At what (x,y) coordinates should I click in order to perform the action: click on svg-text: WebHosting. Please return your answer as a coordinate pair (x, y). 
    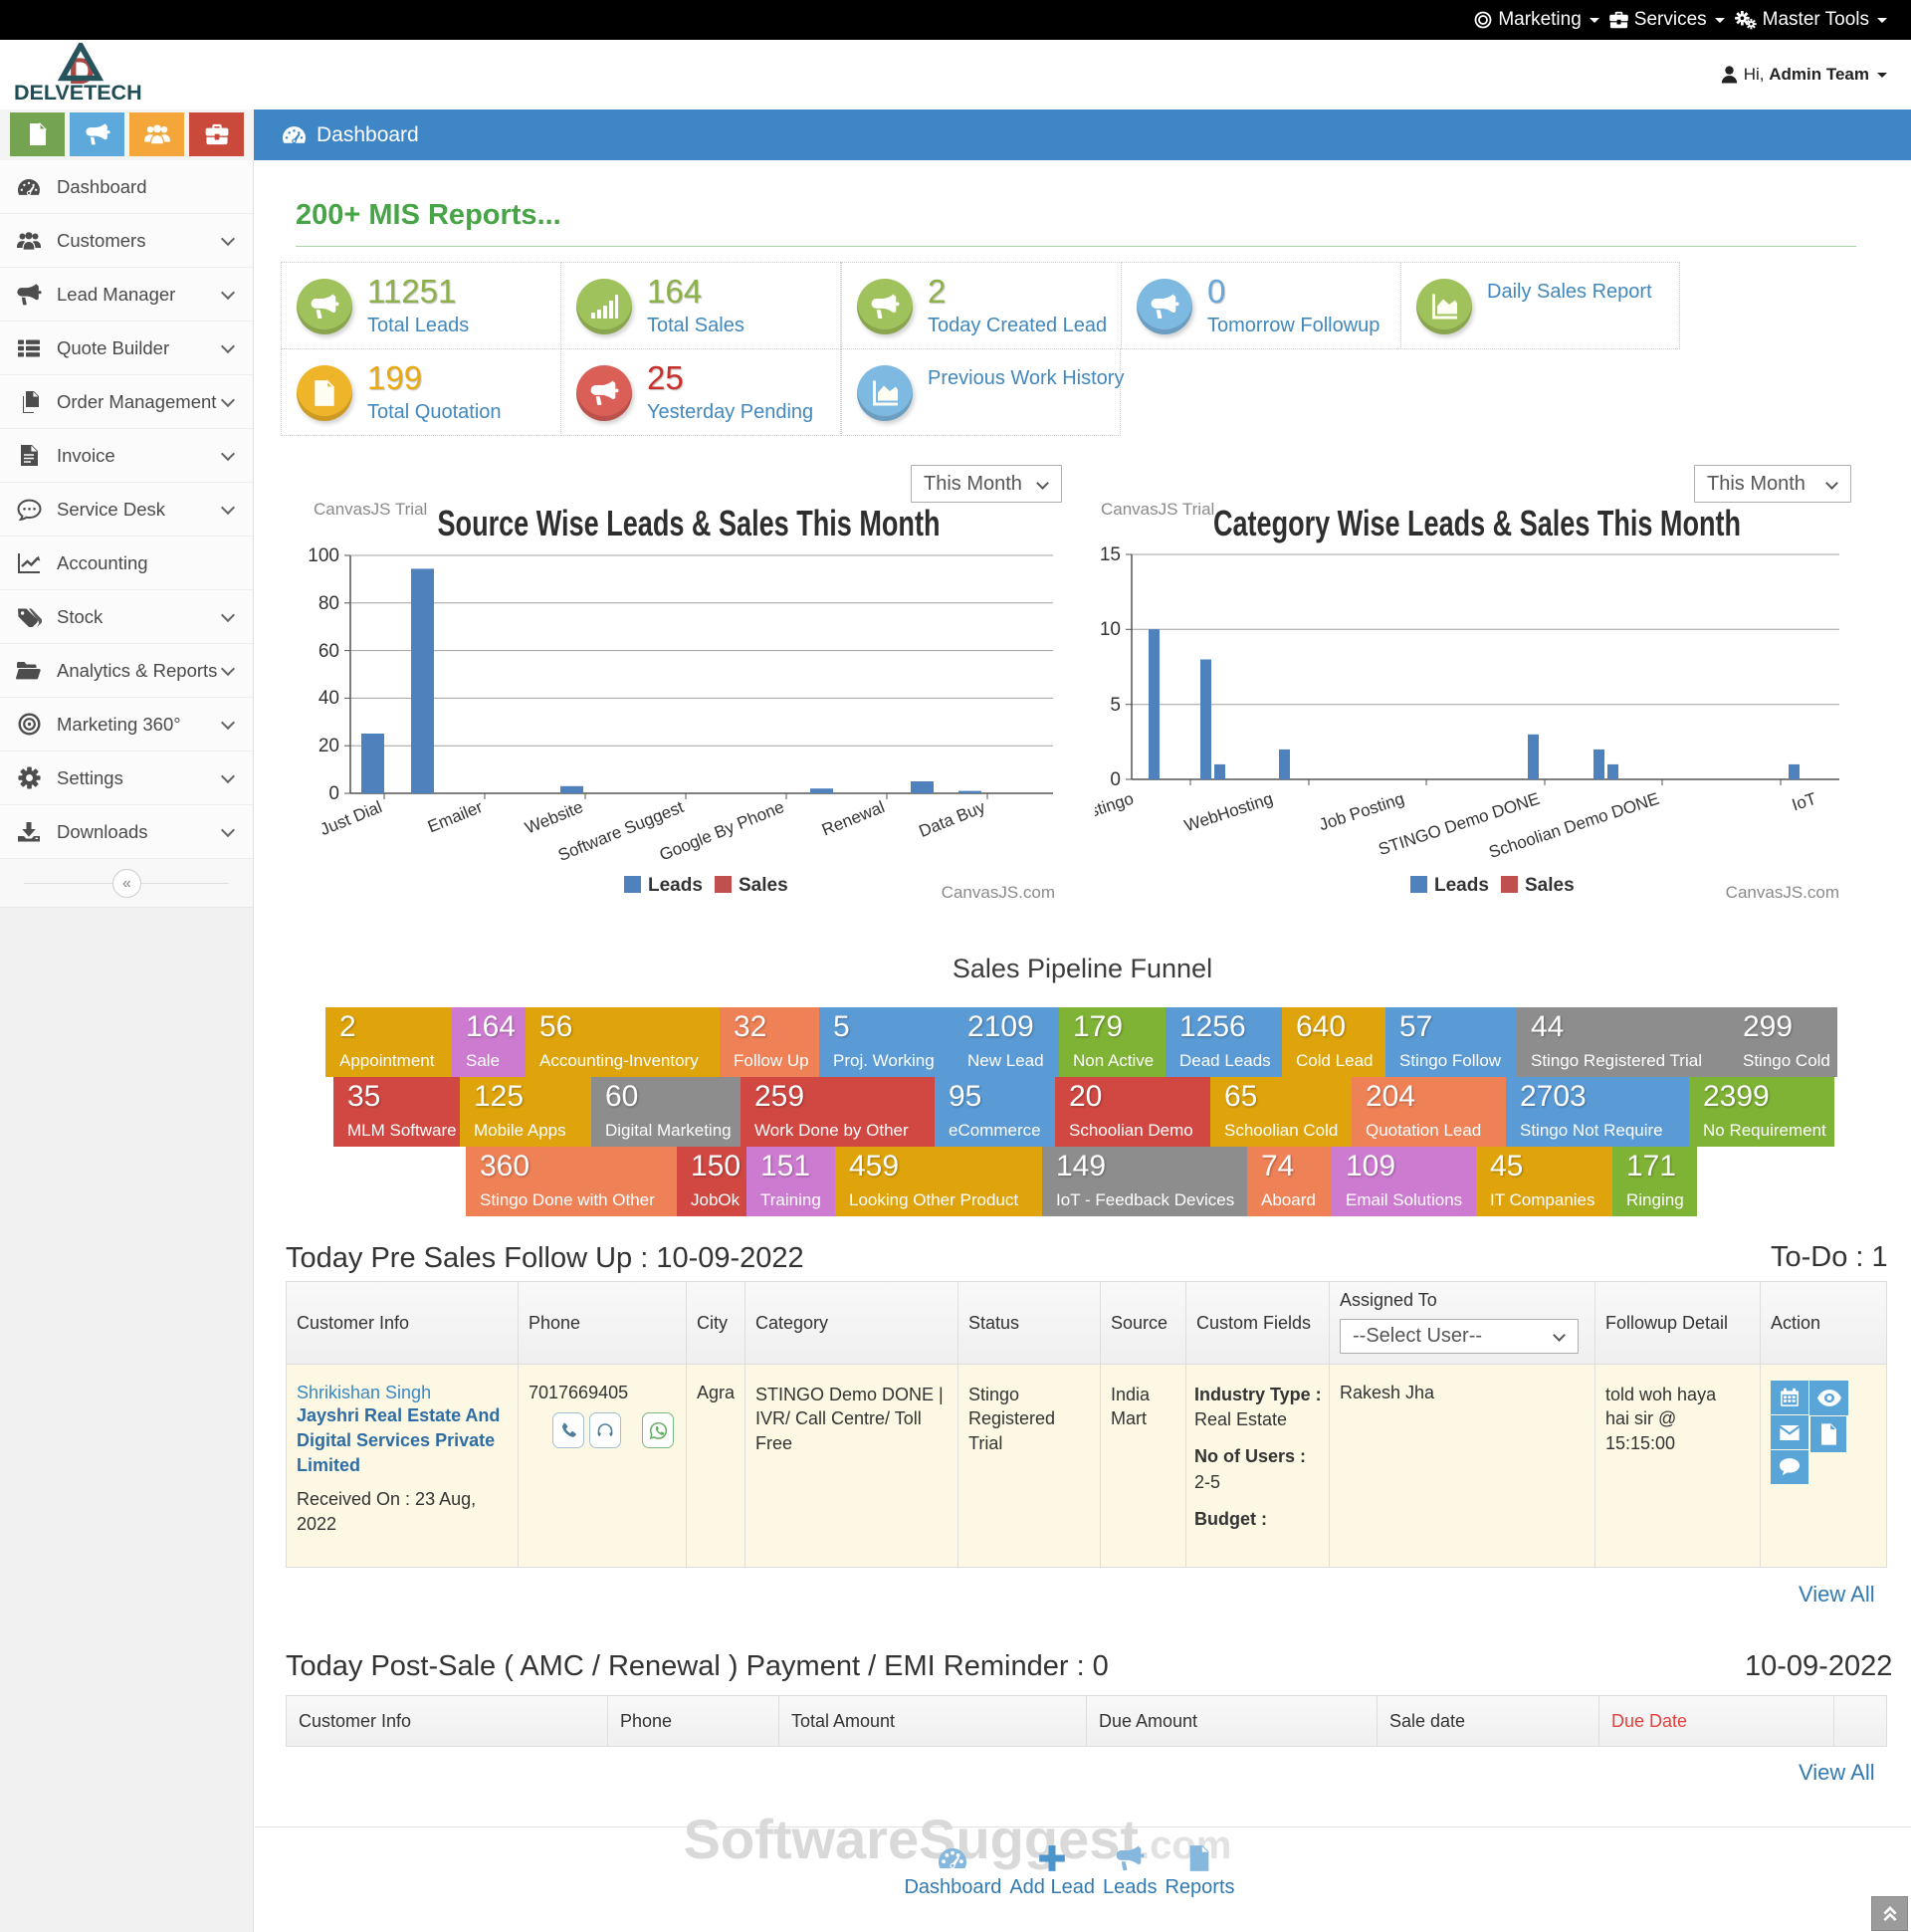
    Looking at the image, I should click on (1229, 812).